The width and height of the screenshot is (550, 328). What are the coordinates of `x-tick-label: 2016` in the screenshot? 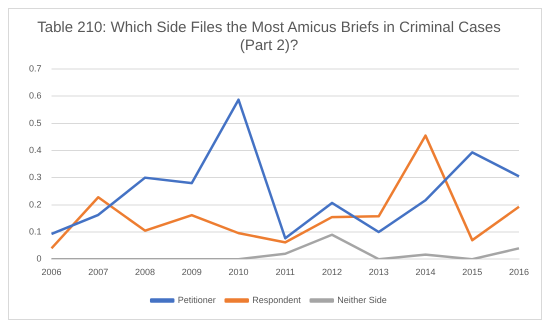 It's located at (519, 272).